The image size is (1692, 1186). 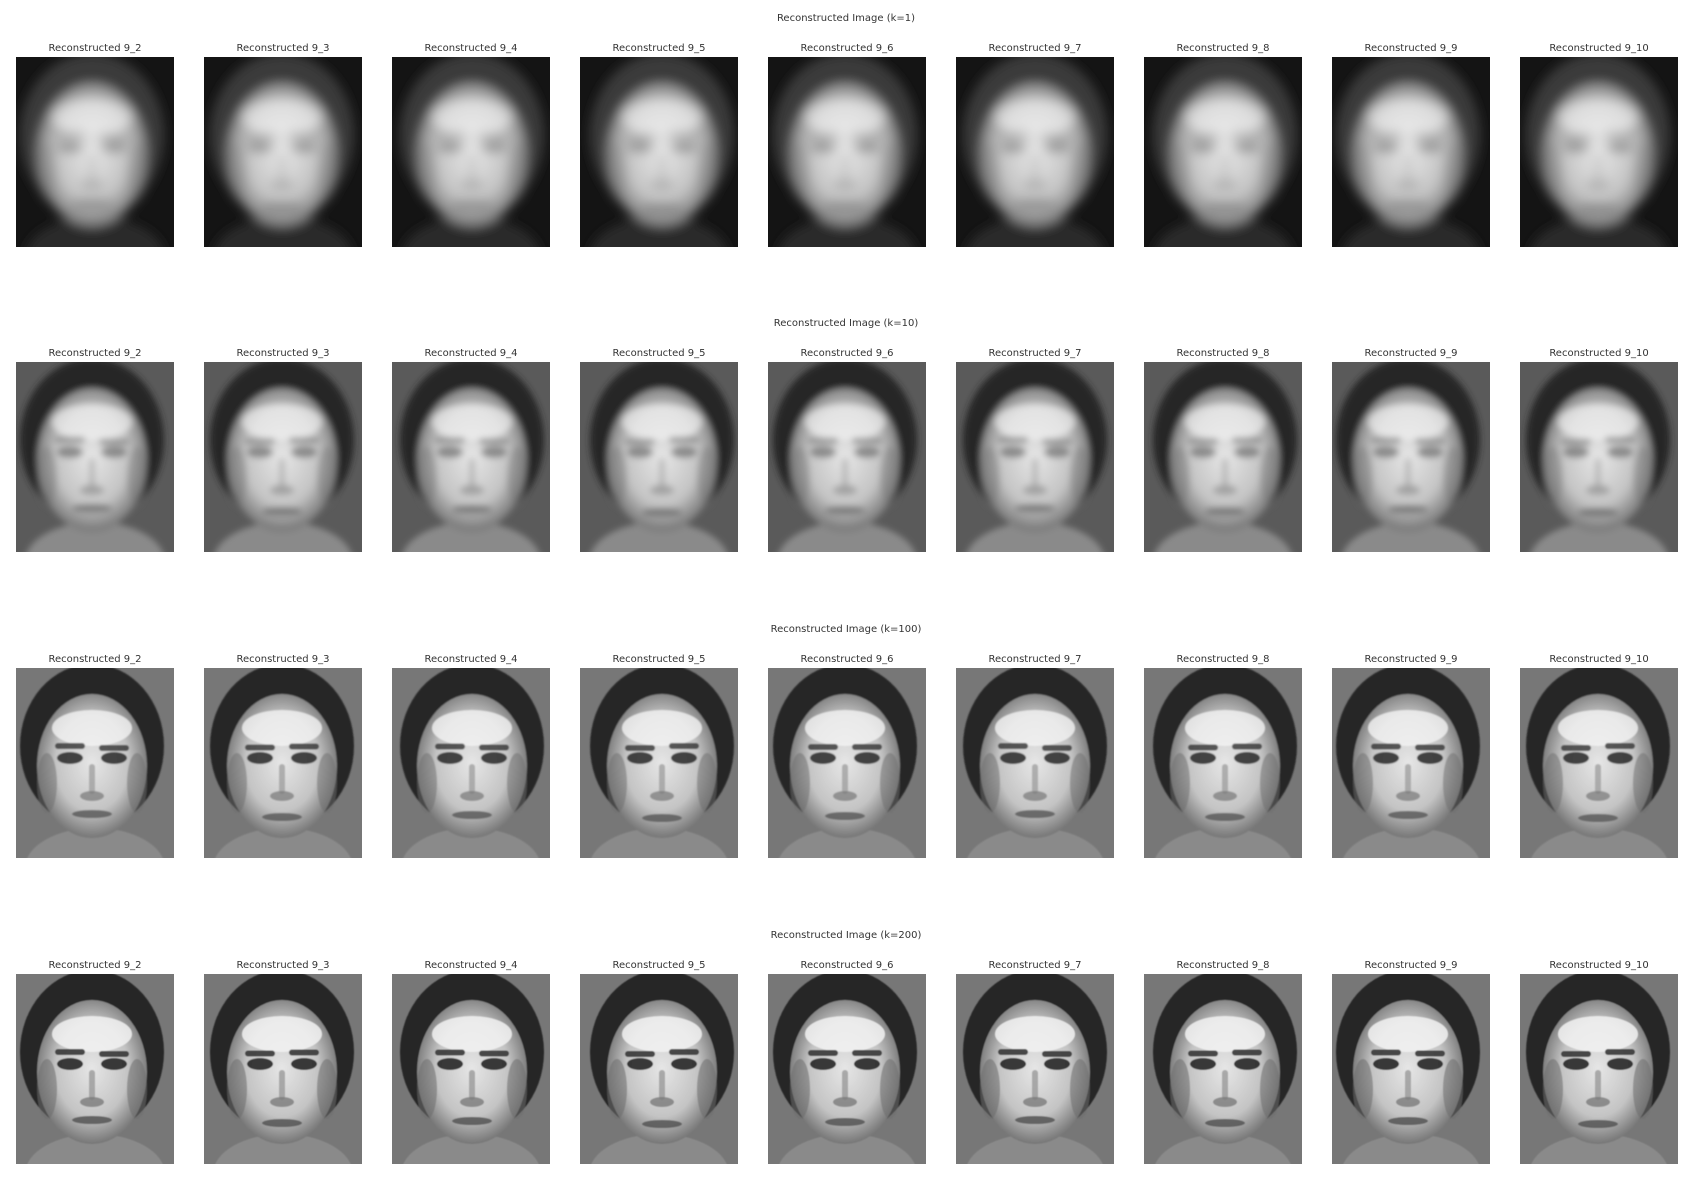 What do you see at coordinates (846, 323) in the screenshot?
I see `row-title: Reconstructed Image (k=10)` at bounding box center [846, 323].